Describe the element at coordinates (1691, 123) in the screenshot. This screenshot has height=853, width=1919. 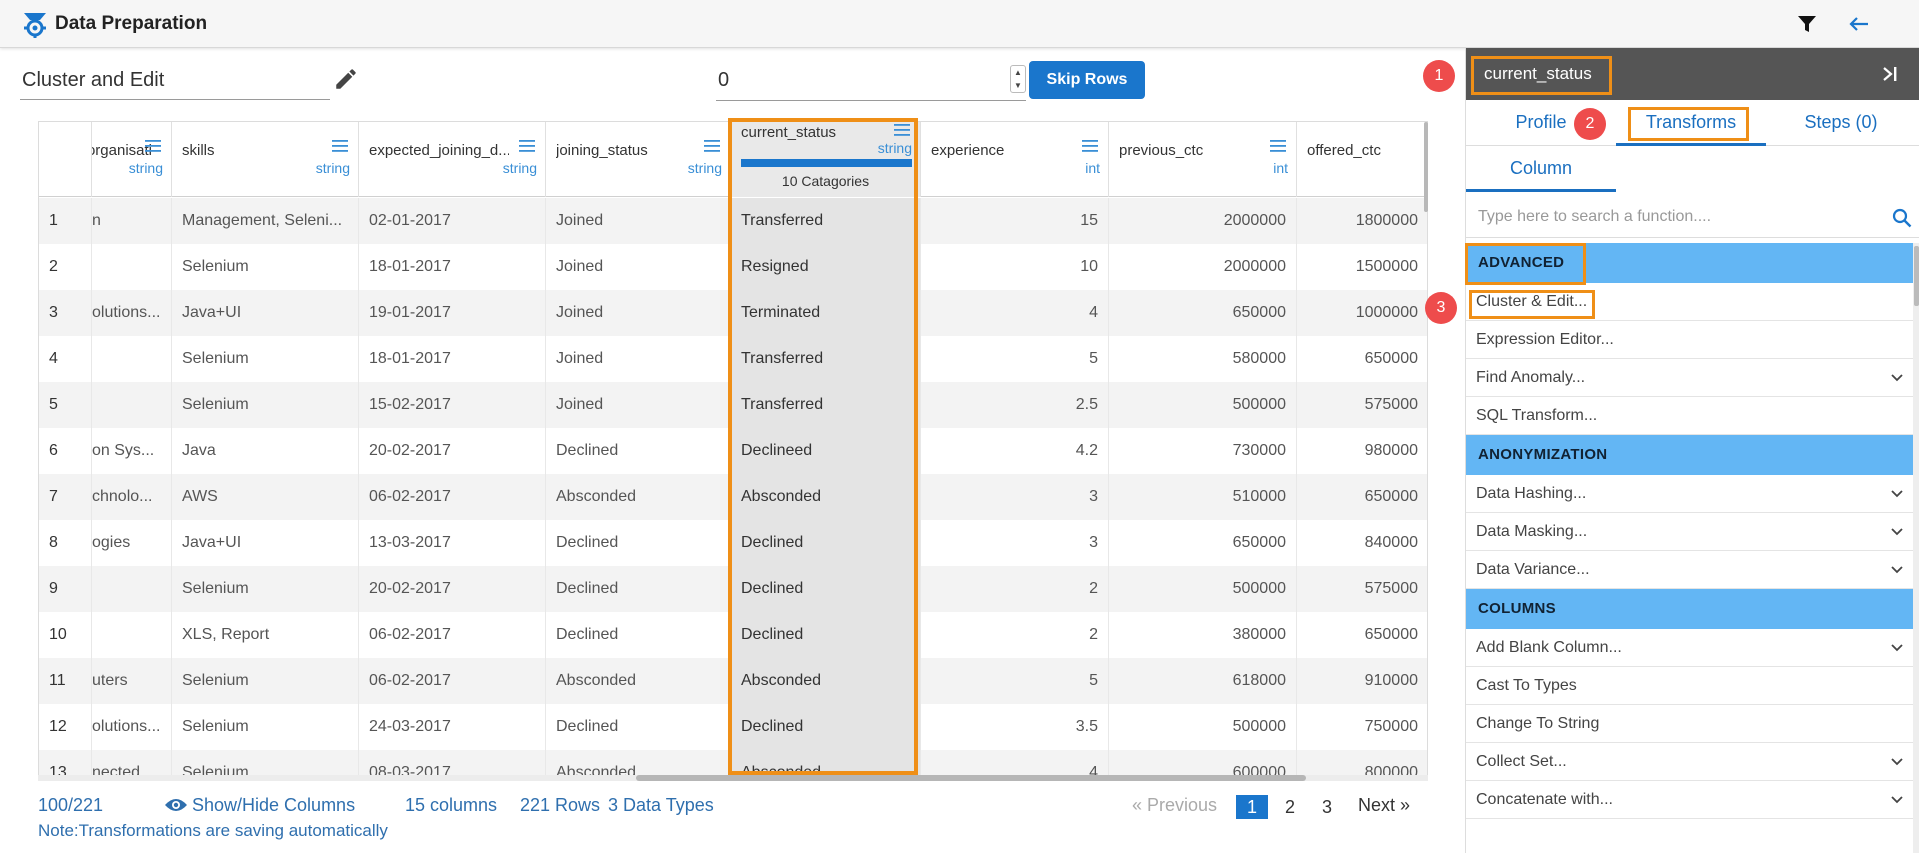
I see `tab-transforms: Transforms` at that location.